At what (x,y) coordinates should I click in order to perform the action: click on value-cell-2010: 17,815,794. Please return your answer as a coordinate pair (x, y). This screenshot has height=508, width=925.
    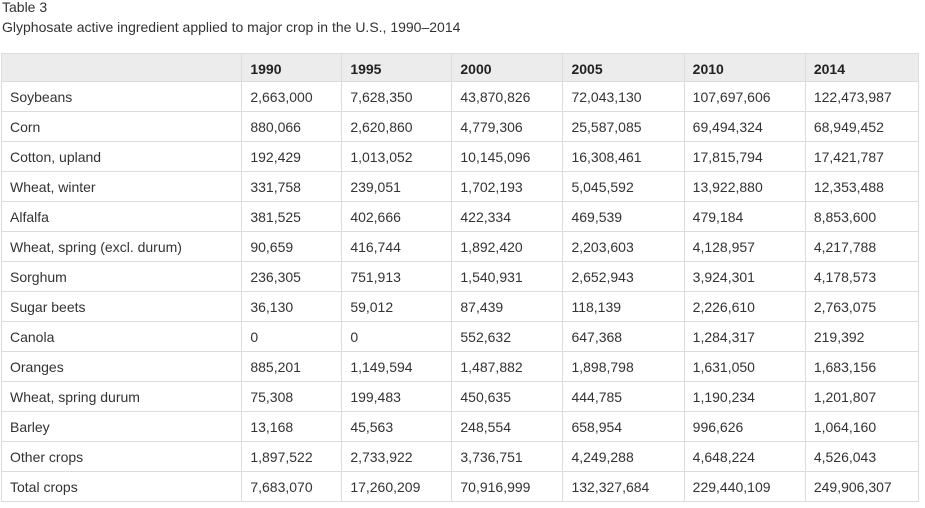
    Looking at the image, I should click on (744, 156).